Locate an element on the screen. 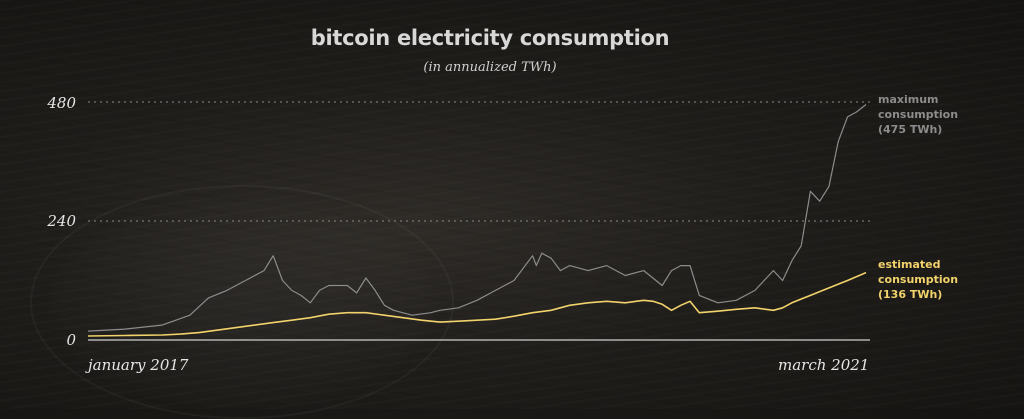 The height and width of the screenshot is (419, 1024). annotation-maximum-line-3: (475 TWh) is located at coordinates (910, 129).